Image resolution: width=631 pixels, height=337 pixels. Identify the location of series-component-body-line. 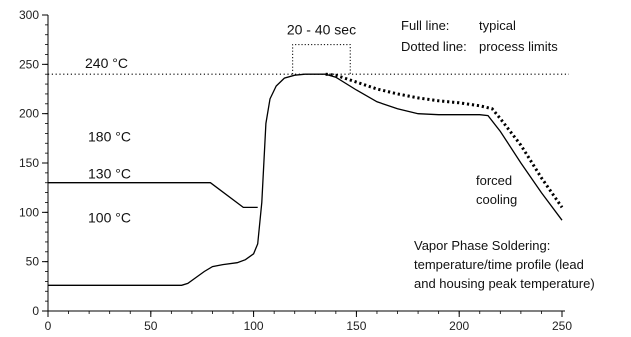
(153, 195).